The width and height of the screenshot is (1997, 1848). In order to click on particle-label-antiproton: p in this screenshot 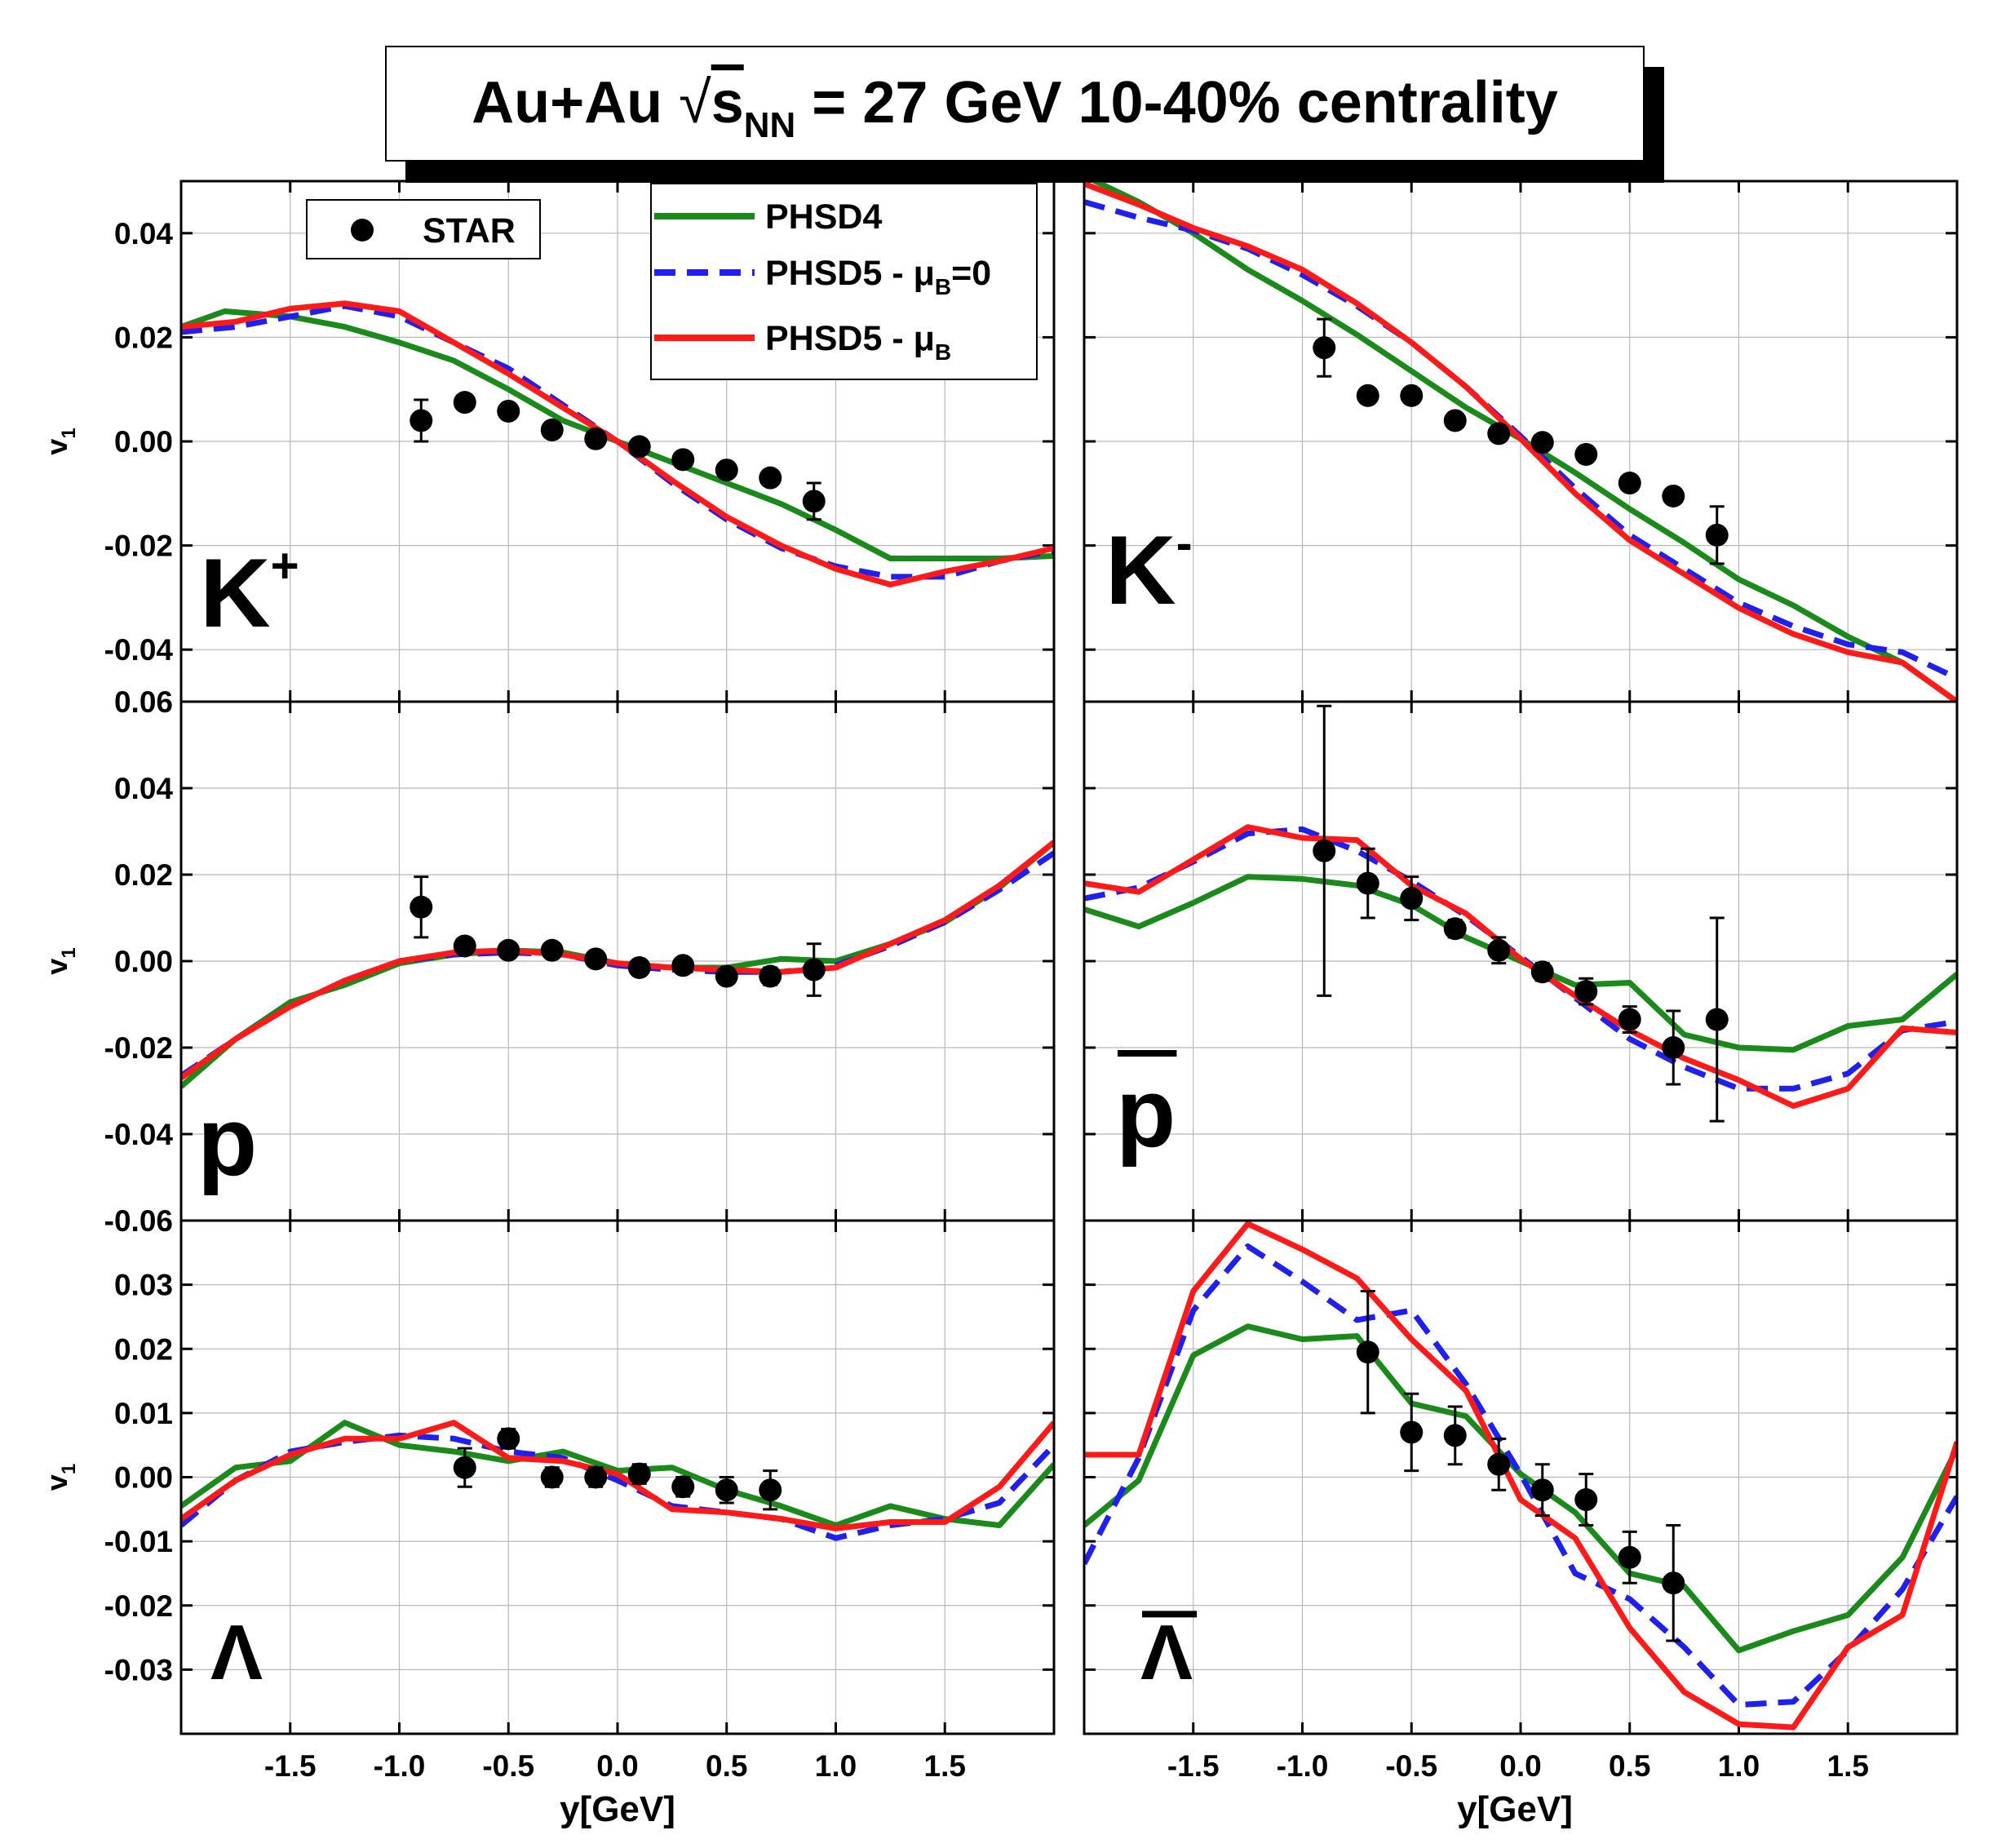, I will do `click(1146, 1113)`.